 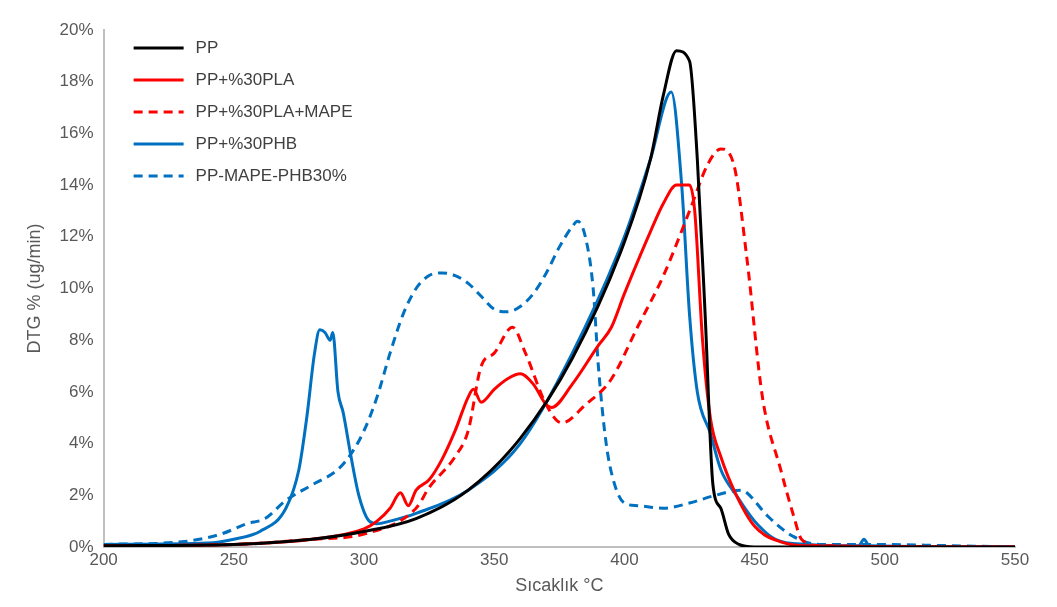 What do you see at coordinates (81, 339) in the screenshot?
I see `y-tick-label: 8%` at bounding box center [81, 339].